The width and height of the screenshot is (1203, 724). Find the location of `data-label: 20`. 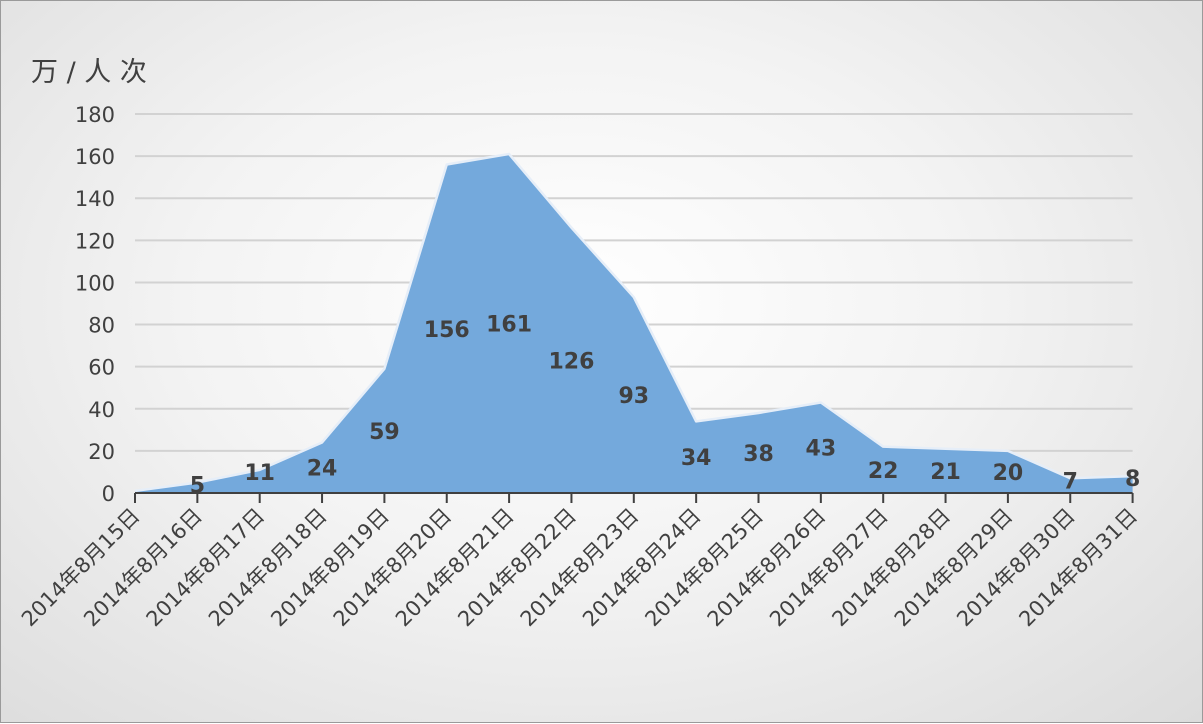

data-label: 20 is located at coordinates (1008, 473).